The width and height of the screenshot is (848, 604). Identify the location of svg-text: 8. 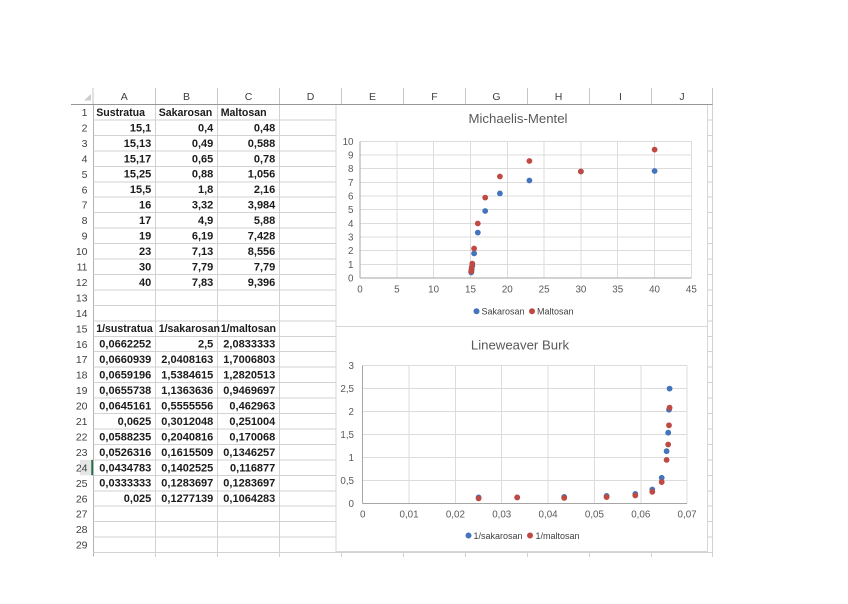
(351, 169).